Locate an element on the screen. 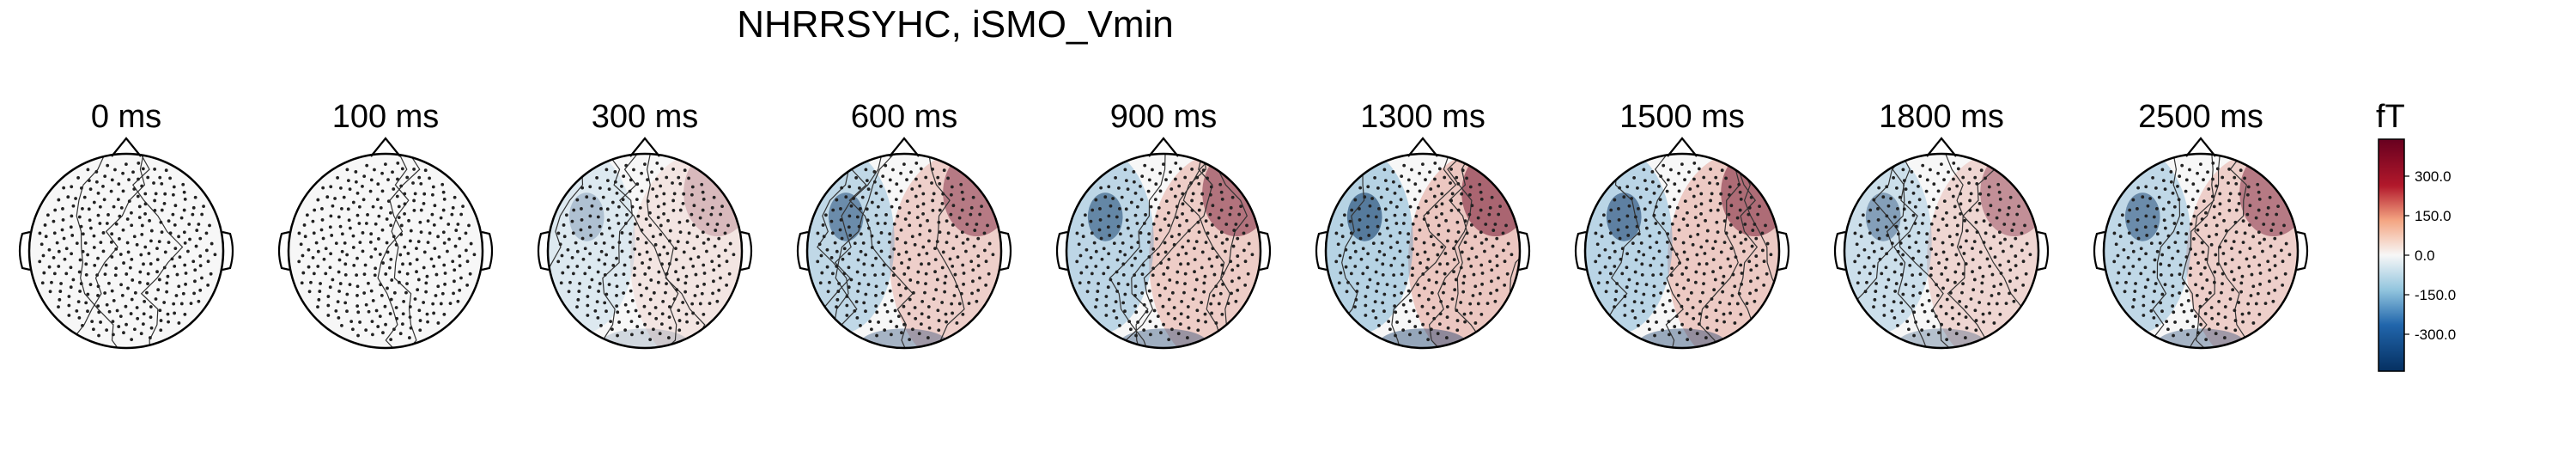 The image size is (2576, 464). field-blob is located at coordinates (1883, 216).